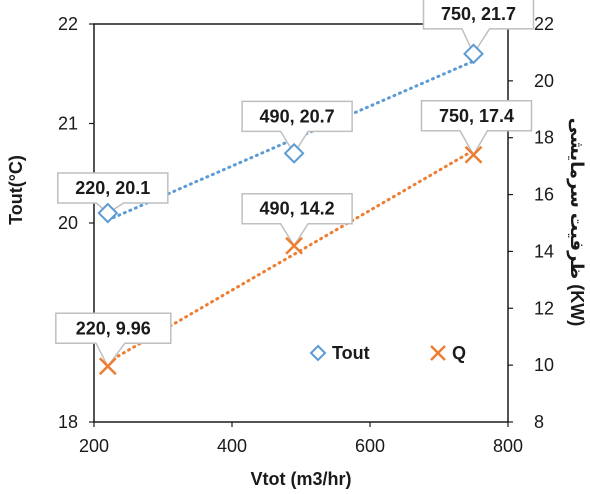  What do you see at coordinates (301, 479) in the screenshot?
I see `x-axis-title: Vtot (m3/hr)` at bounding box center [301, 479].